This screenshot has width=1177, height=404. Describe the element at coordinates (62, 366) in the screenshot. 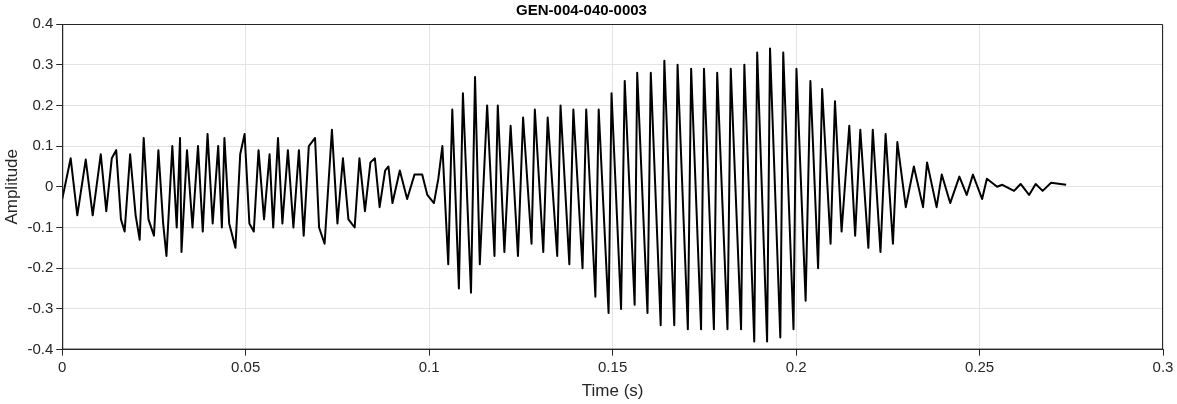

I see `x-tick-label: 0` at that location.